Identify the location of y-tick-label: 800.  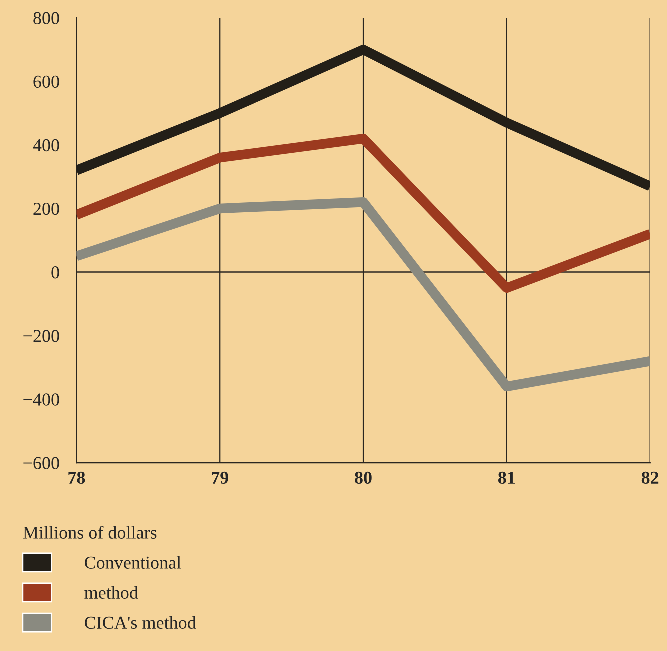
(47, 18).